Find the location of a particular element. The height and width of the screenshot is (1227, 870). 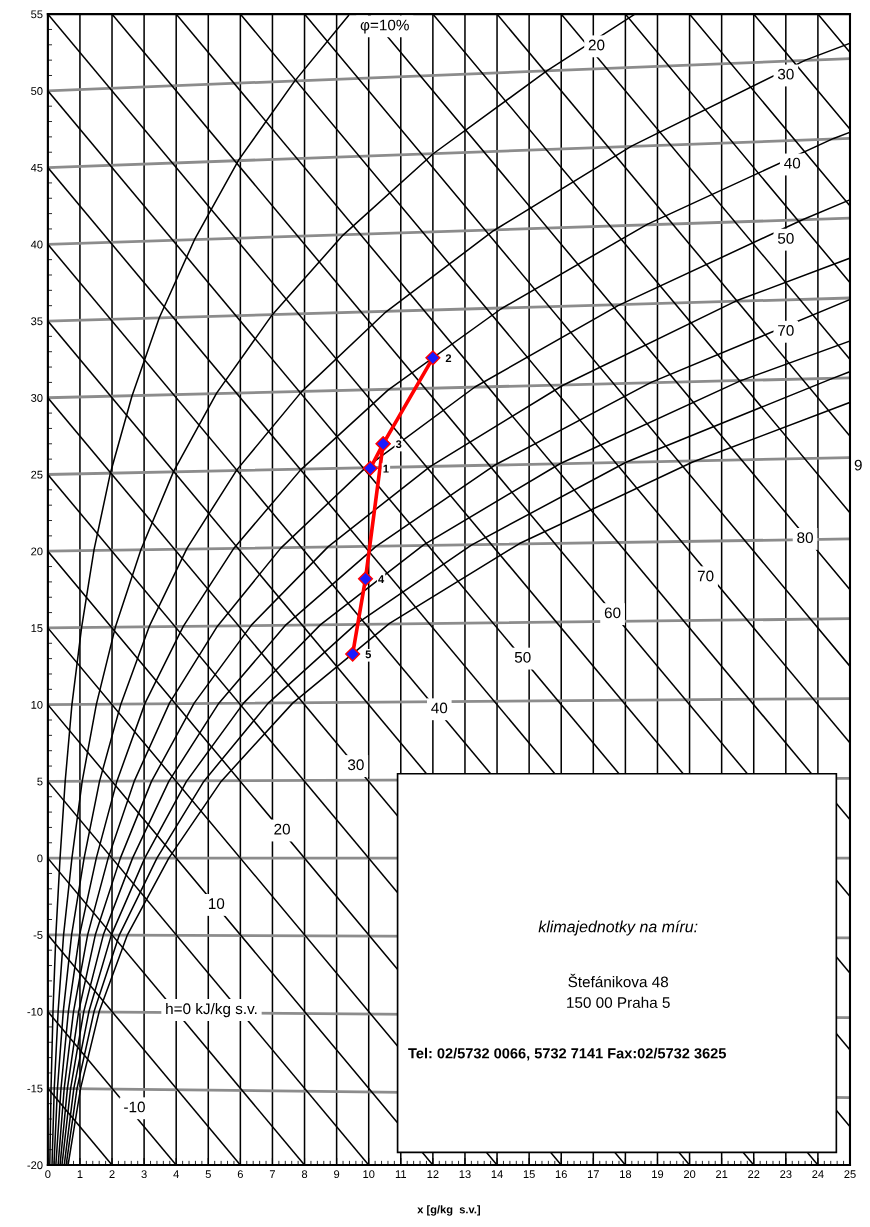

x-tick-label: 16 is located at coordinates (561, 1174).